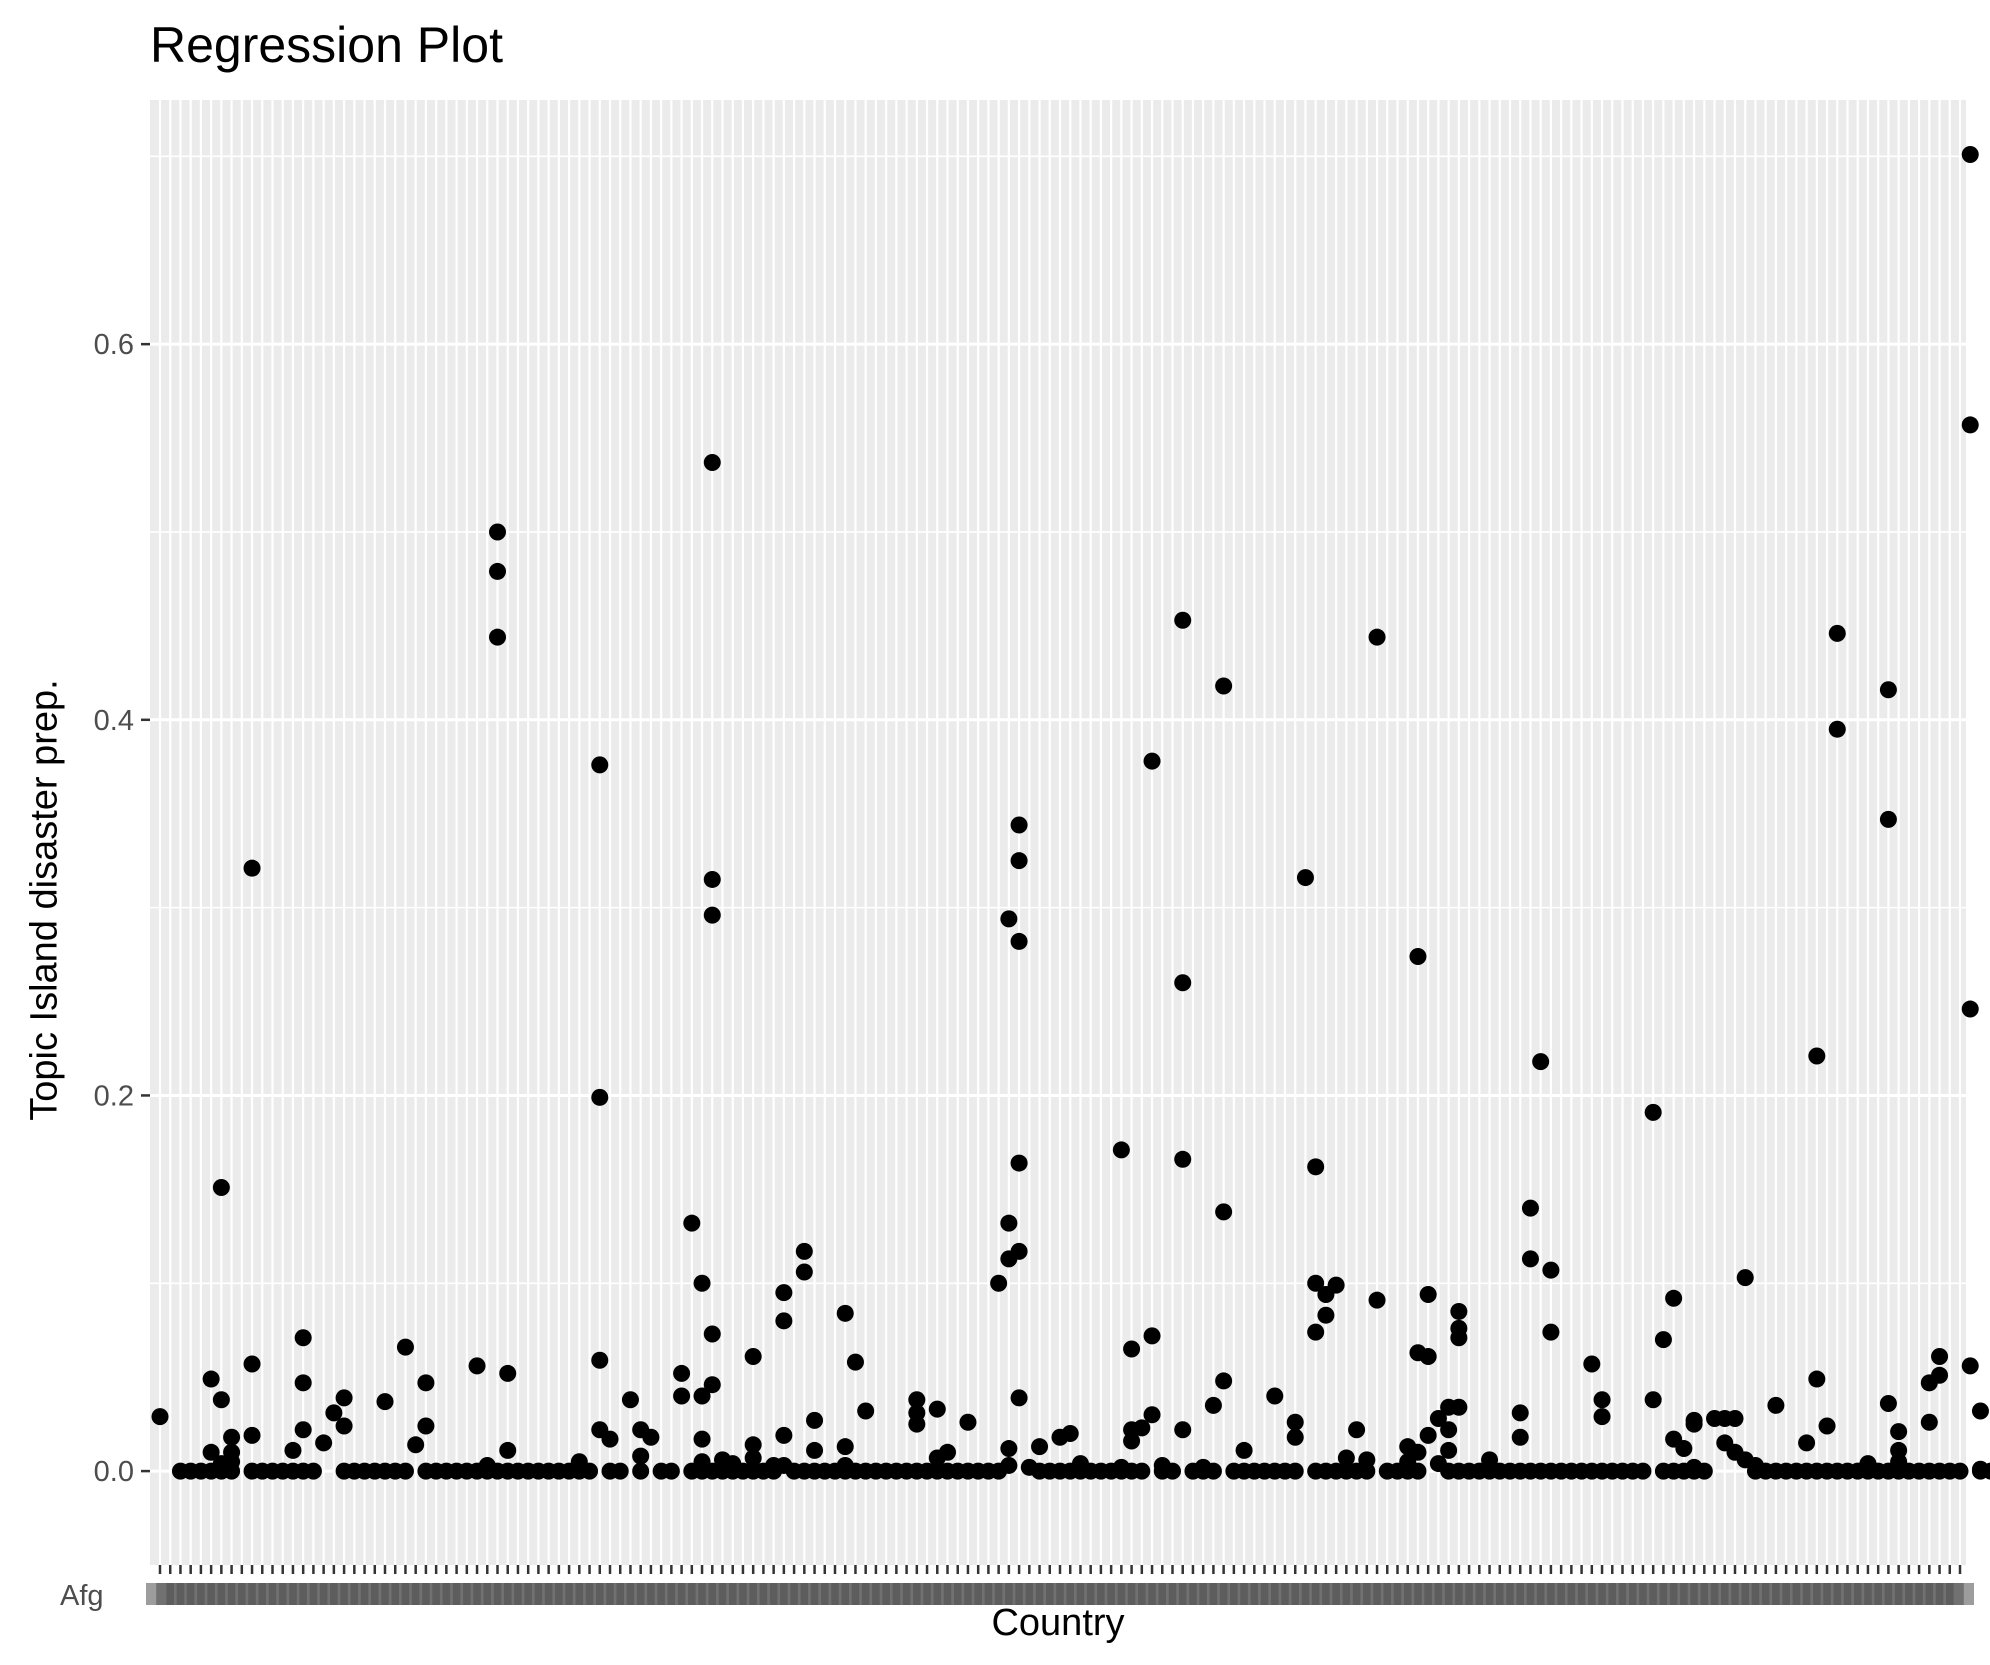 This screenshot has width=1990, height=1665. I want to click on y-tick-label: 0.6, so click(114, 345).